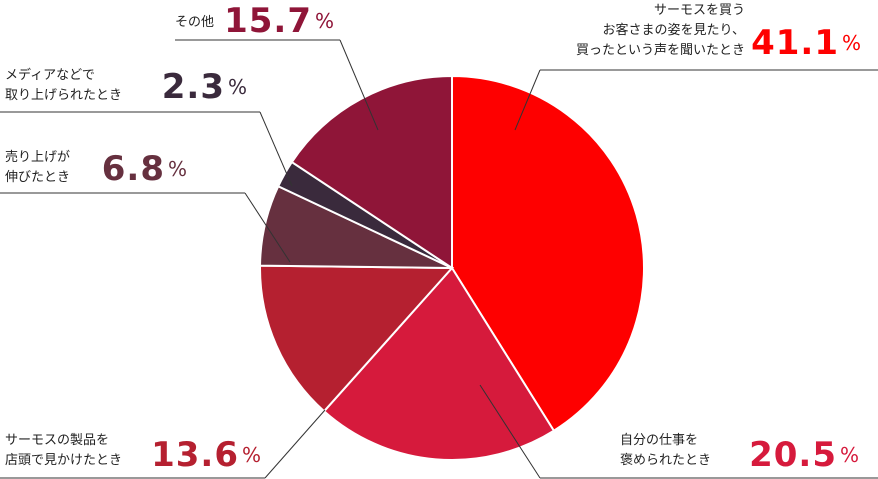 This screenshot has width=878, height=479. I want to click on value-label: 41.1%, so click(806, 43).